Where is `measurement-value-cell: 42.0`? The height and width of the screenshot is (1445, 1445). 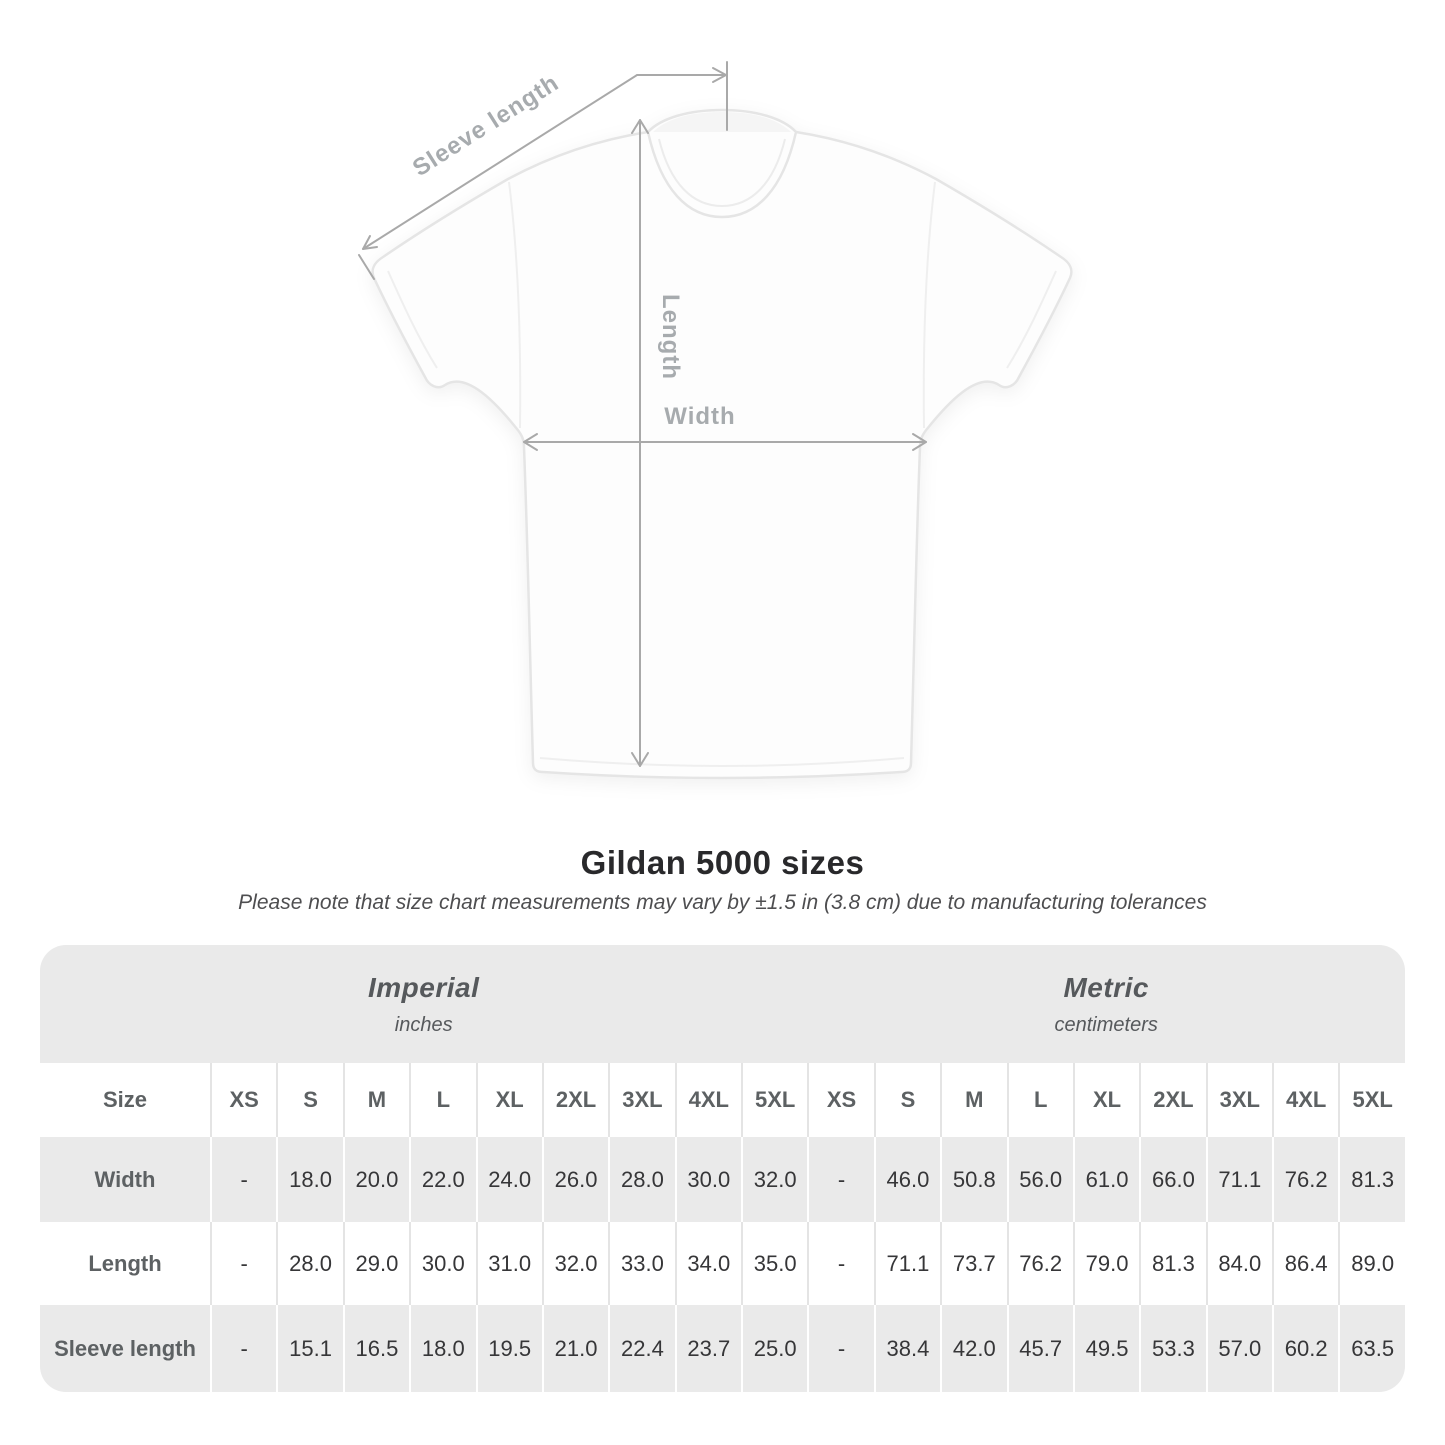 measurement-value-cell: 42.0 is located at coordinates (973, 1348).